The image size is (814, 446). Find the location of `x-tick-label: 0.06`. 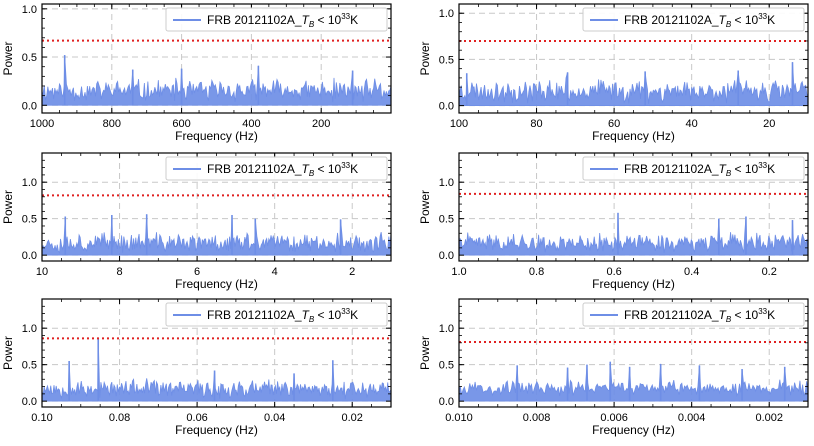

x-tick-label: 0.06 is located at coordinates (196, 418).